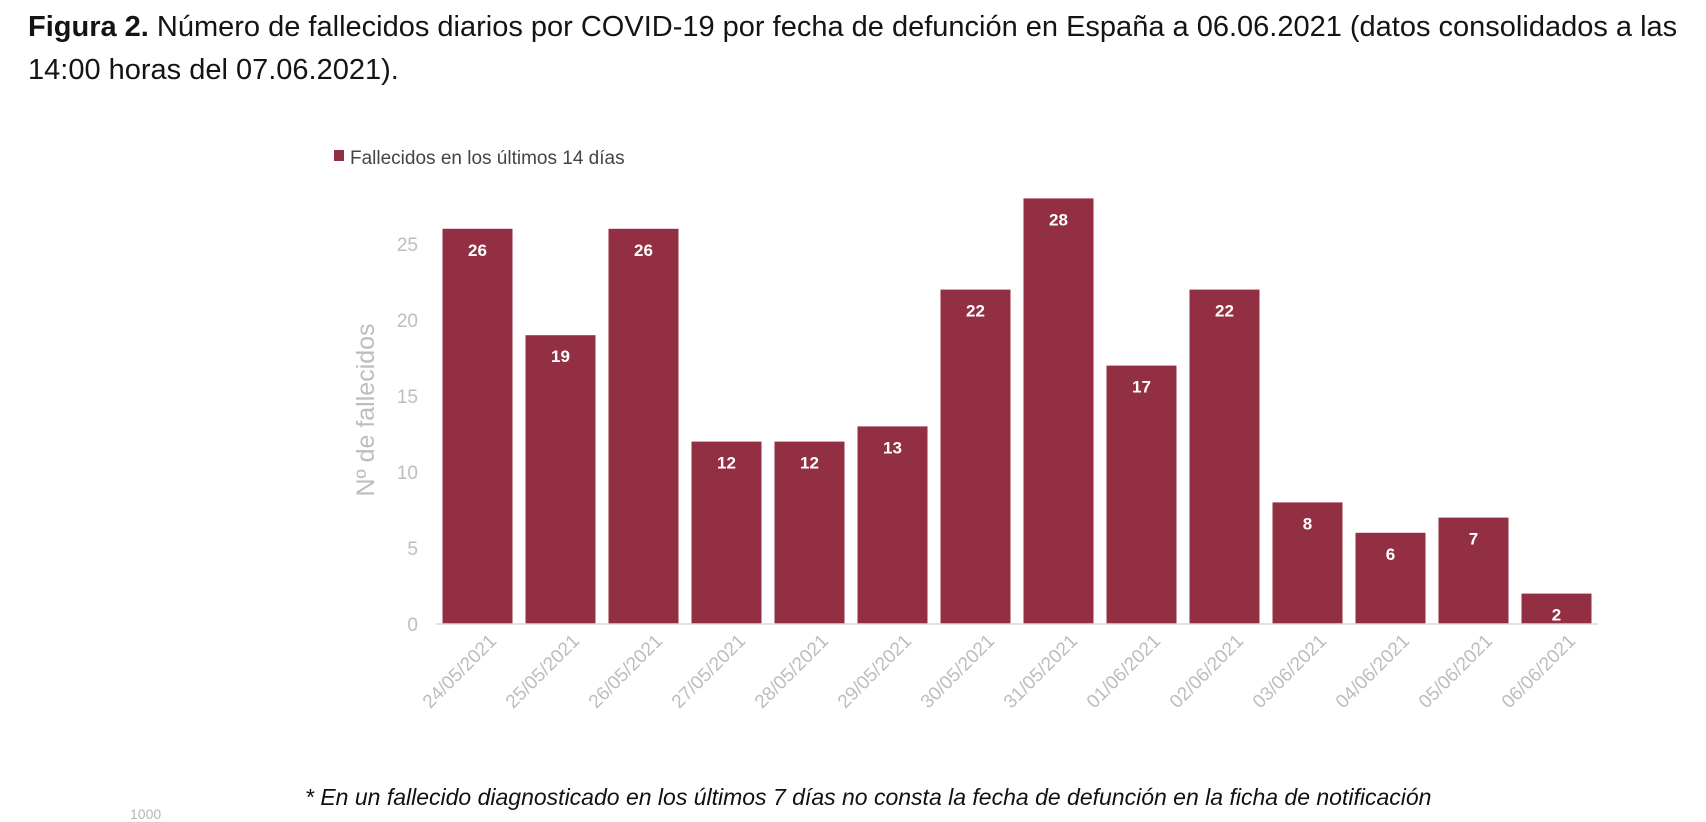 Image resolution: width=1706 pixels, height=822 pixels. What do you see at coordinates (407, 435) in the screenshot?
I see `y-axis-ticks: 0 5 10 15 20 25` at bounding box center [407, 435].